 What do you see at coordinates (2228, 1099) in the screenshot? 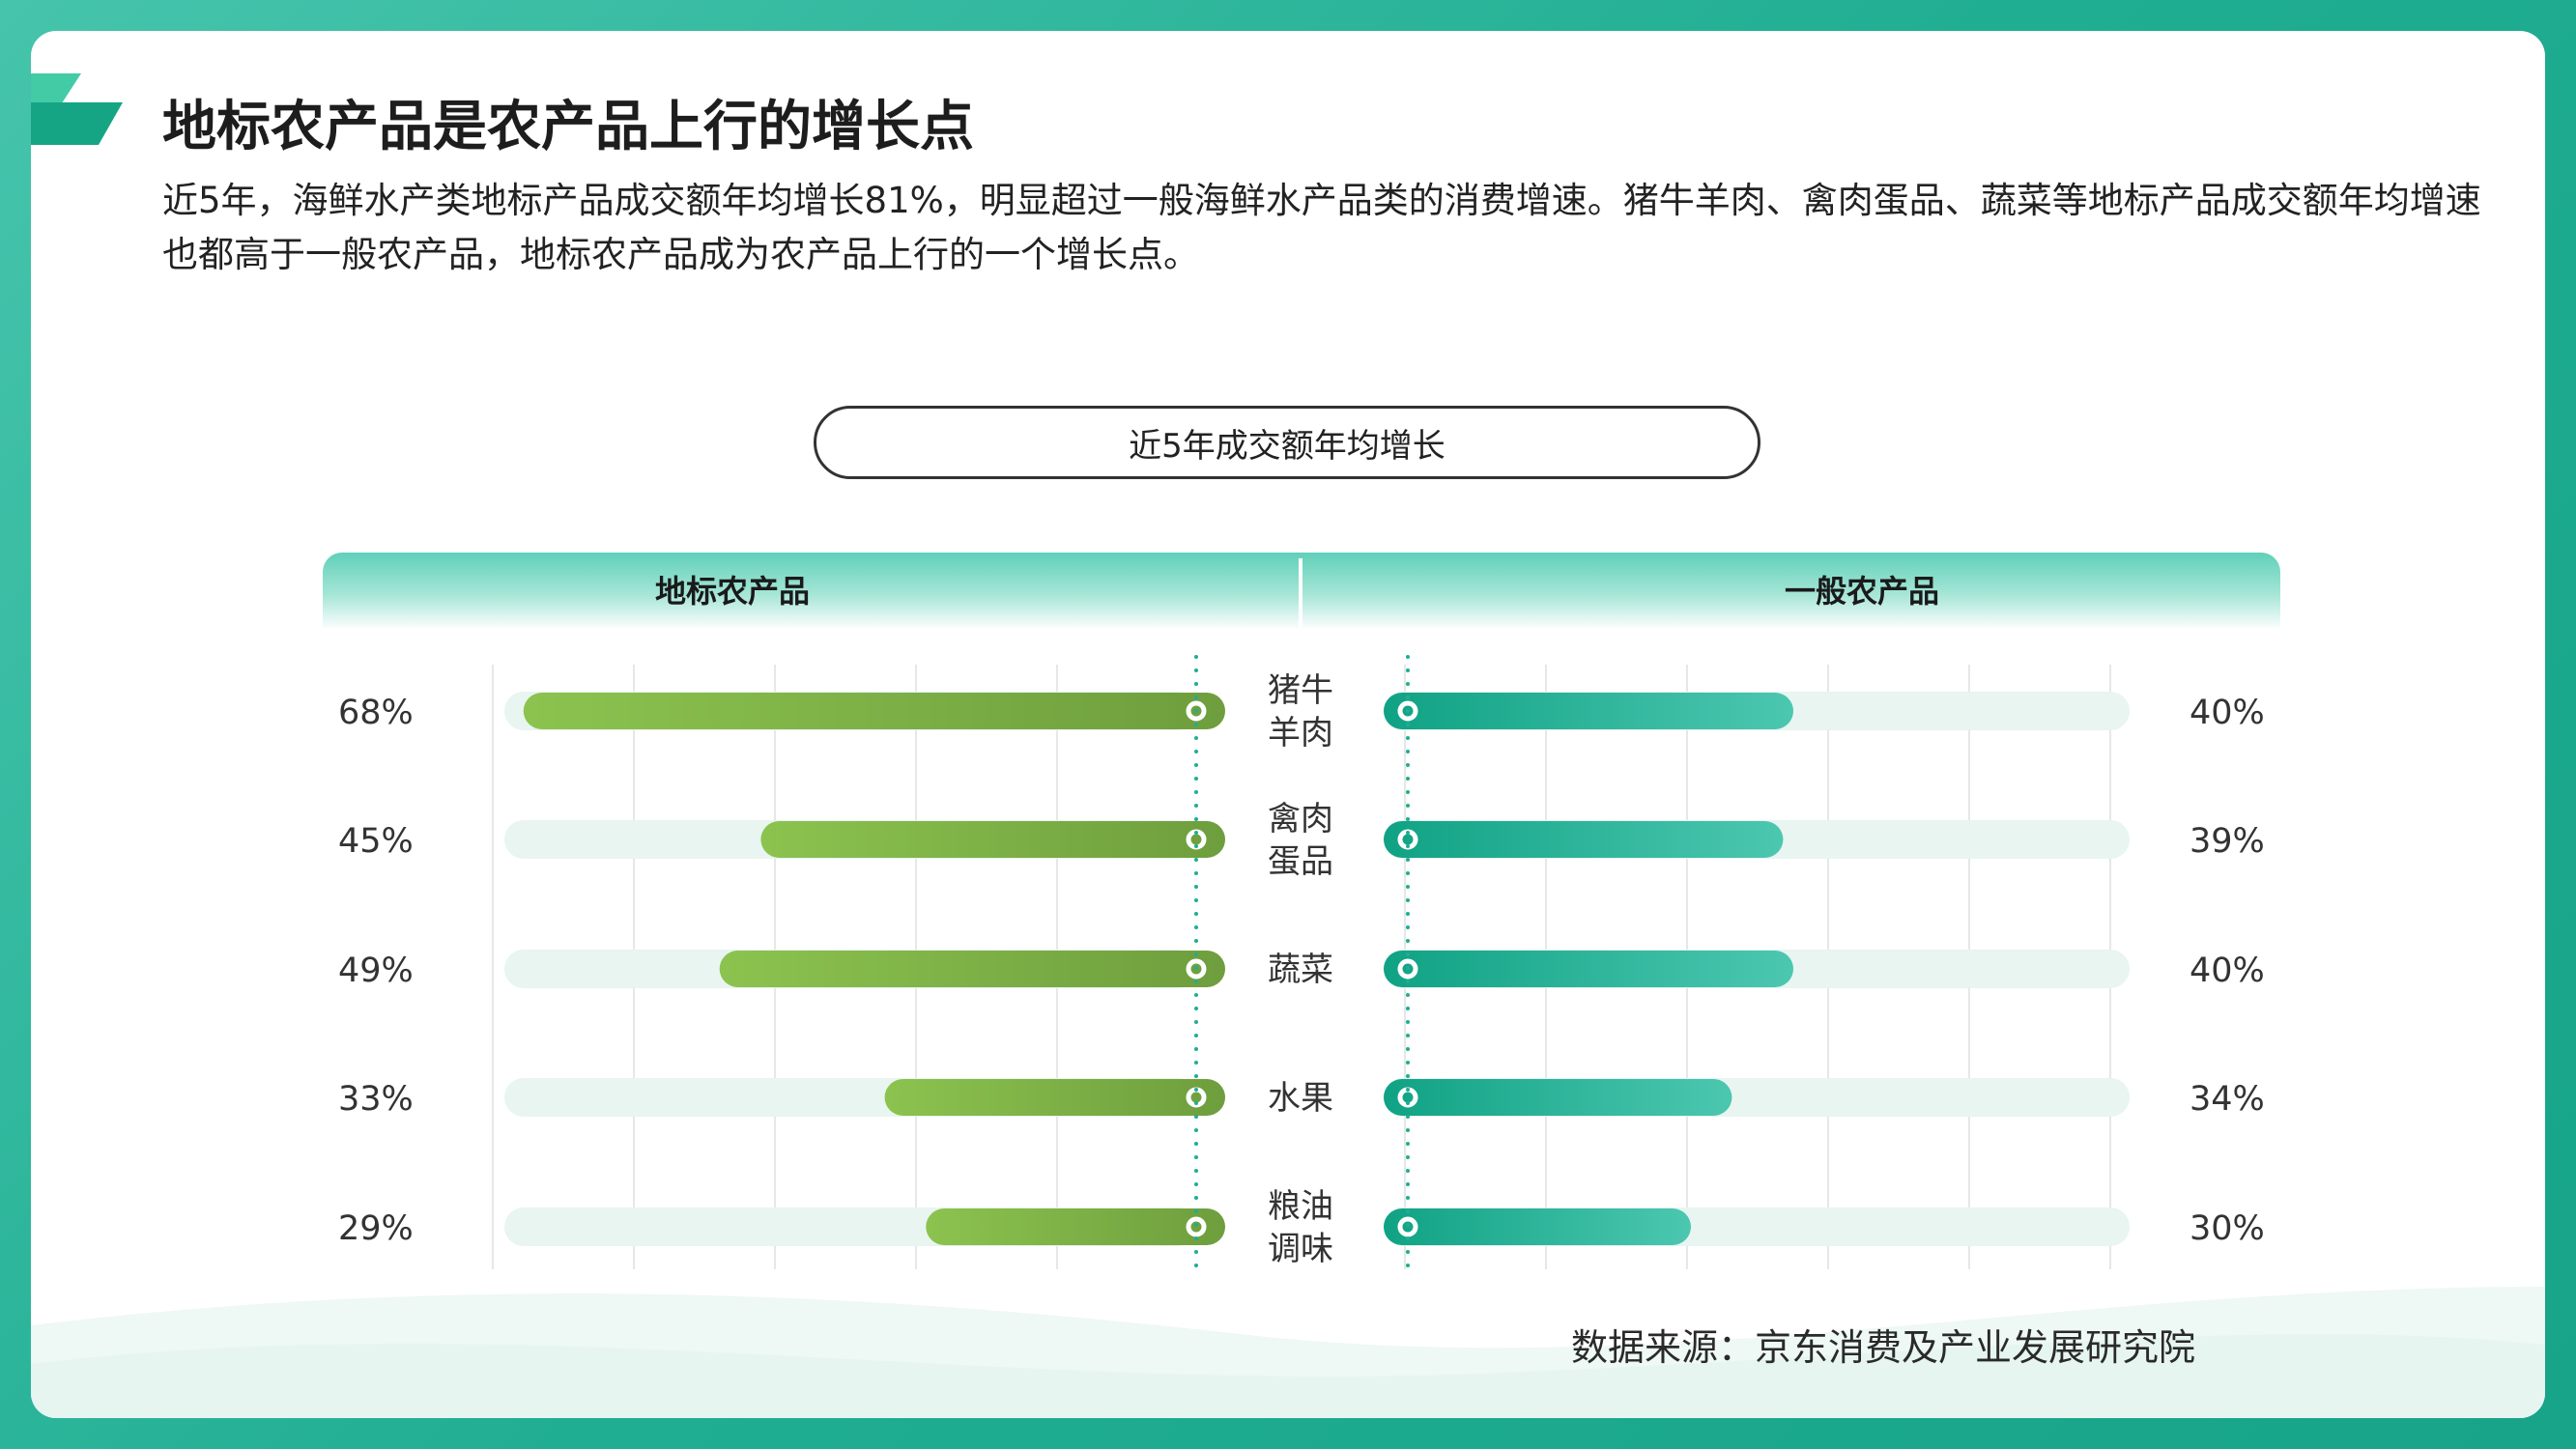
I see `right-value-label: 34%` at bounding box center [2228, 1099].